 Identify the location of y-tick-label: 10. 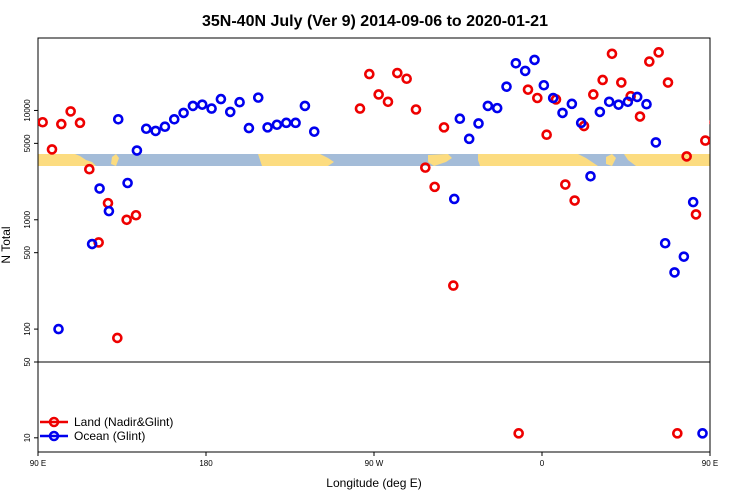
(27, 437).